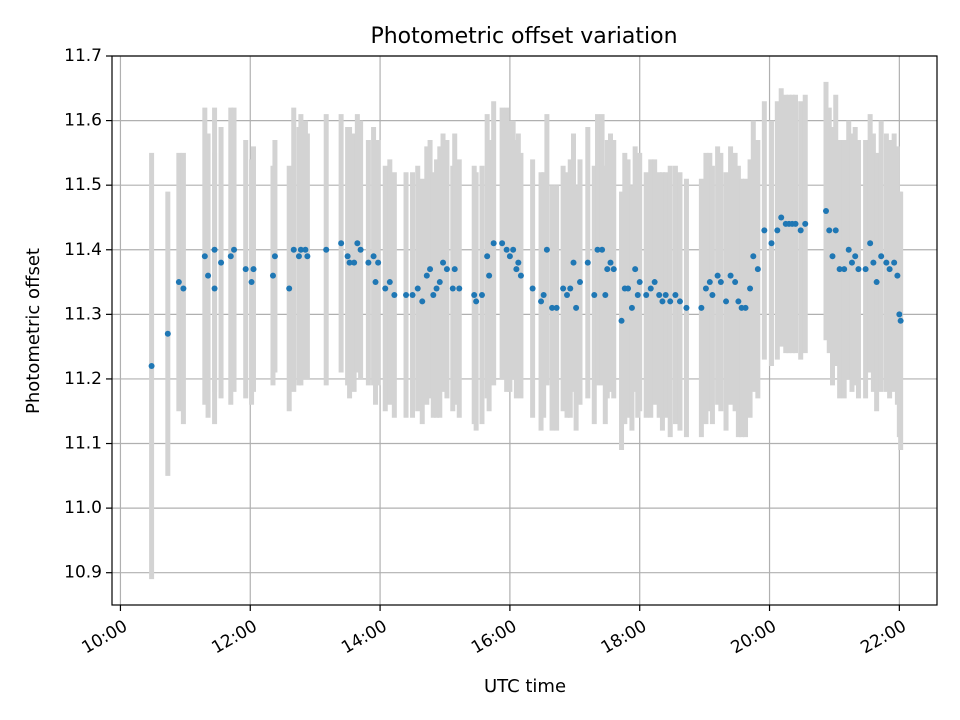 This screenshot has width=960, height=720. Describe the element at coordinates (83, 573) in the screenshot. I see `y-tick-label: 10.9` at that location.